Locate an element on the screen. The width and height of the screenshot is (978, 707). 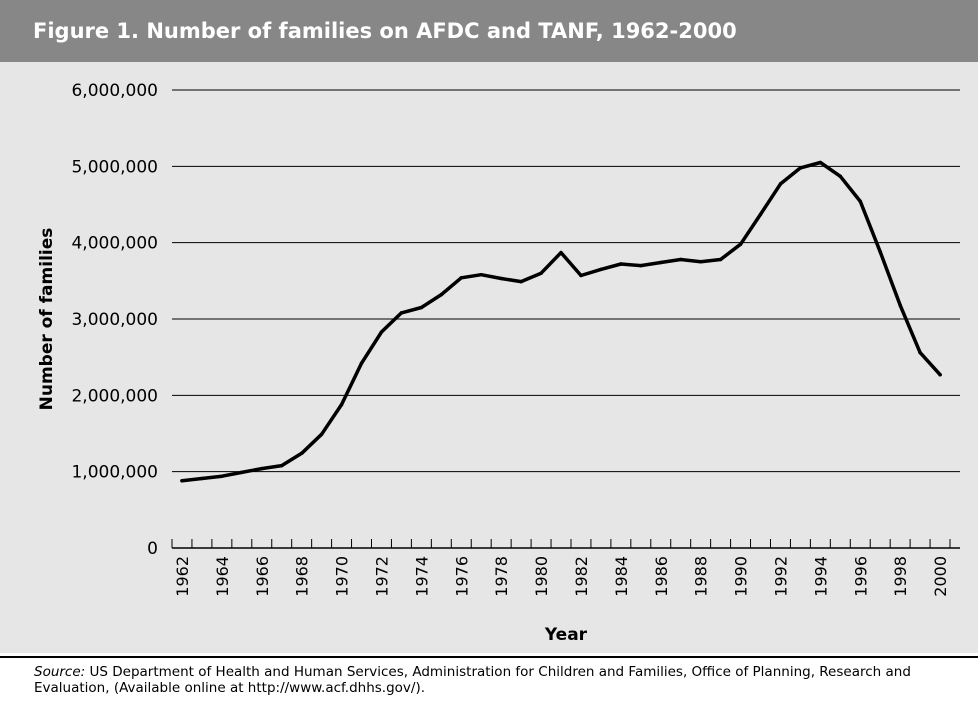
y-tick-label: 2,000,000 is located at coordinates (114, 396).